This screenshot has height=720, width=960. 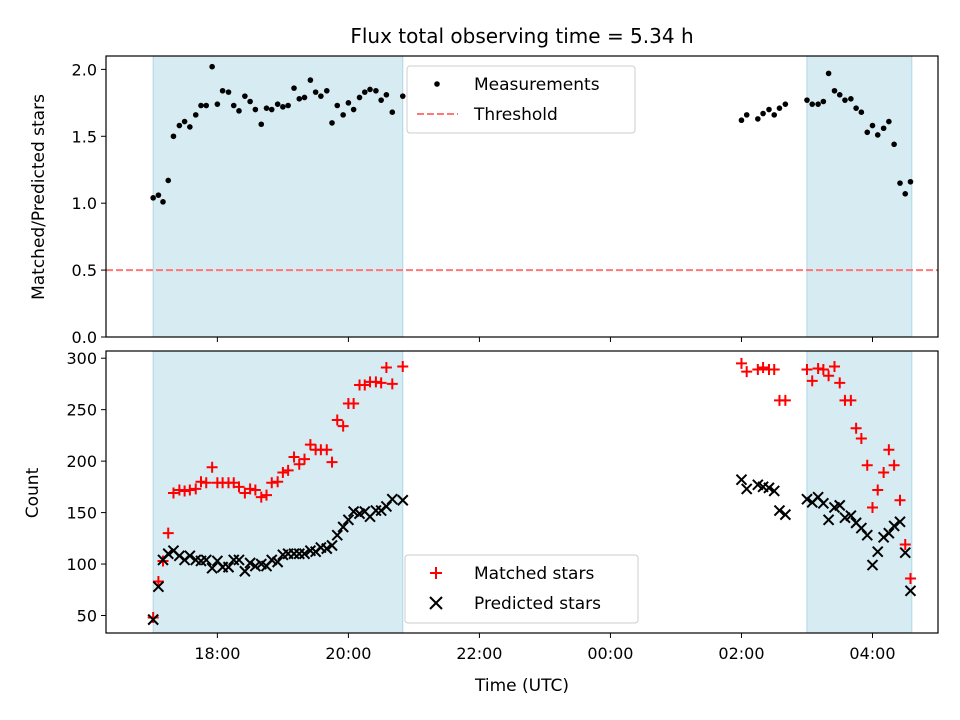 What do you see at coordinates (33, 492) in the screenshot?
I see `bottom-y-axis-label: Count` at bounding box center [33, 492].